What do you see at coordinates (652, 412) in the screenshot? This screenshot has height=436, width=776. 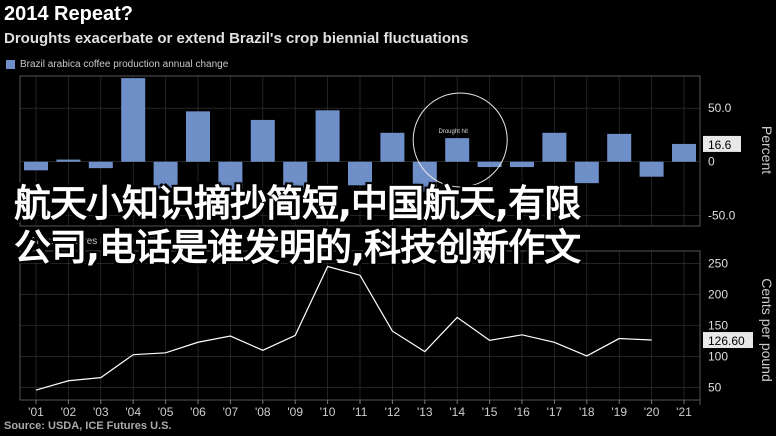 I see `x-tick-label: '20` at bounding box center [652, 412].